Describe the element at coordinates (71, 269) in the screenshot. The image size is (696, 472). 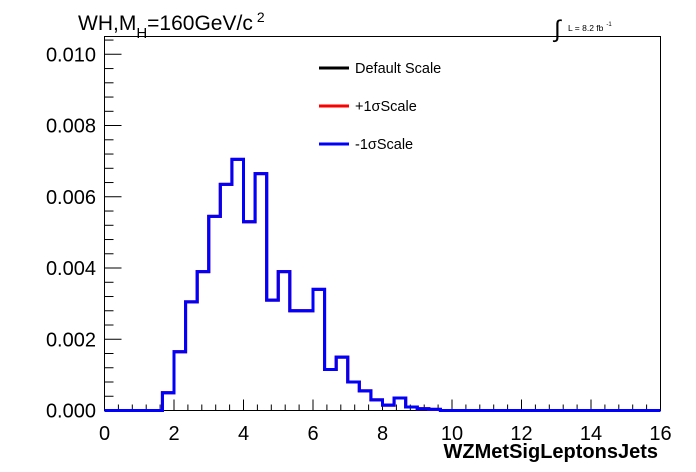
I see `y-tick-label: 0.004` at that location.